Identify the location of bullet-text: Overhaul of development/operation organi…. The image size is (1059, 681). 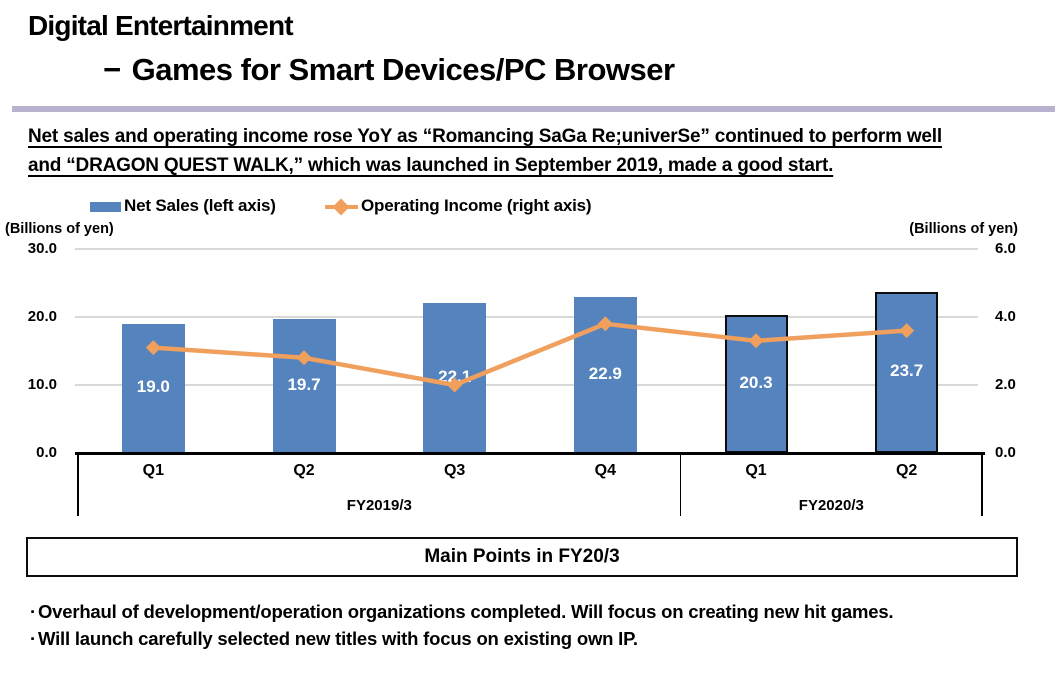
(465, 611).